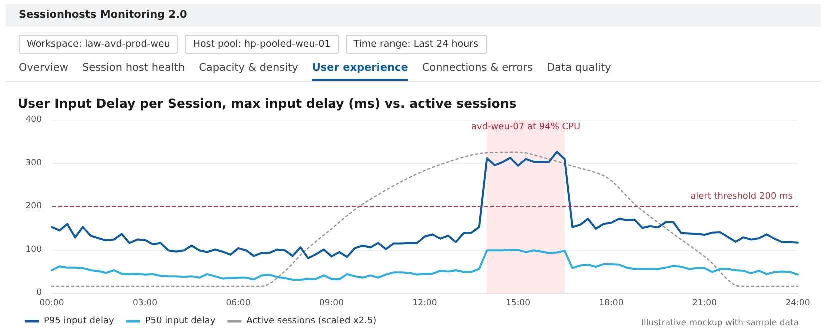  I want to click on chart-title: User Input Delay per Session, max input delay (ms) vs. active sessions, so click(267, 103).